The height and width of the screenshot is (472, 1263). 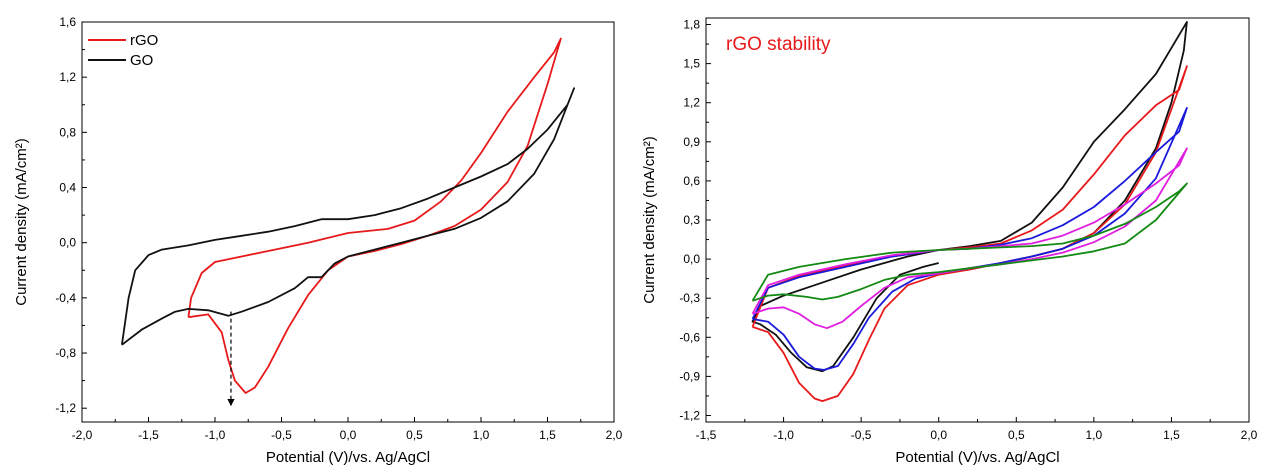 I want to click on y-tick-label: 1,8, so click(x=691, y=25).